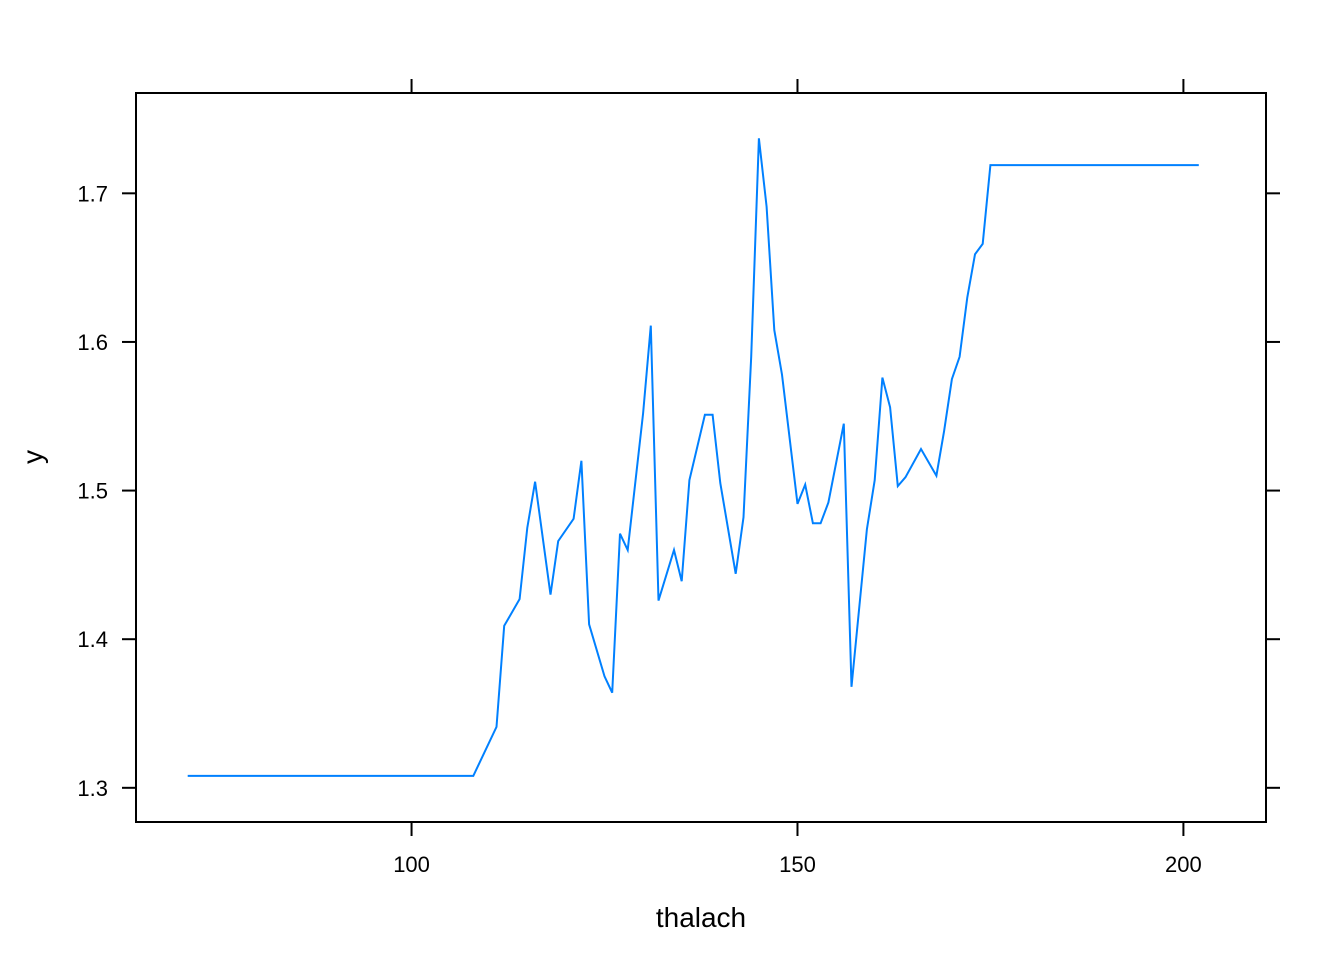 This screenshot has height=960, width=1344. What do you see at coordinates (92, 639) in the screenshot?
I see `y-tick-label: 1.4` at bounding box center [92, 639].